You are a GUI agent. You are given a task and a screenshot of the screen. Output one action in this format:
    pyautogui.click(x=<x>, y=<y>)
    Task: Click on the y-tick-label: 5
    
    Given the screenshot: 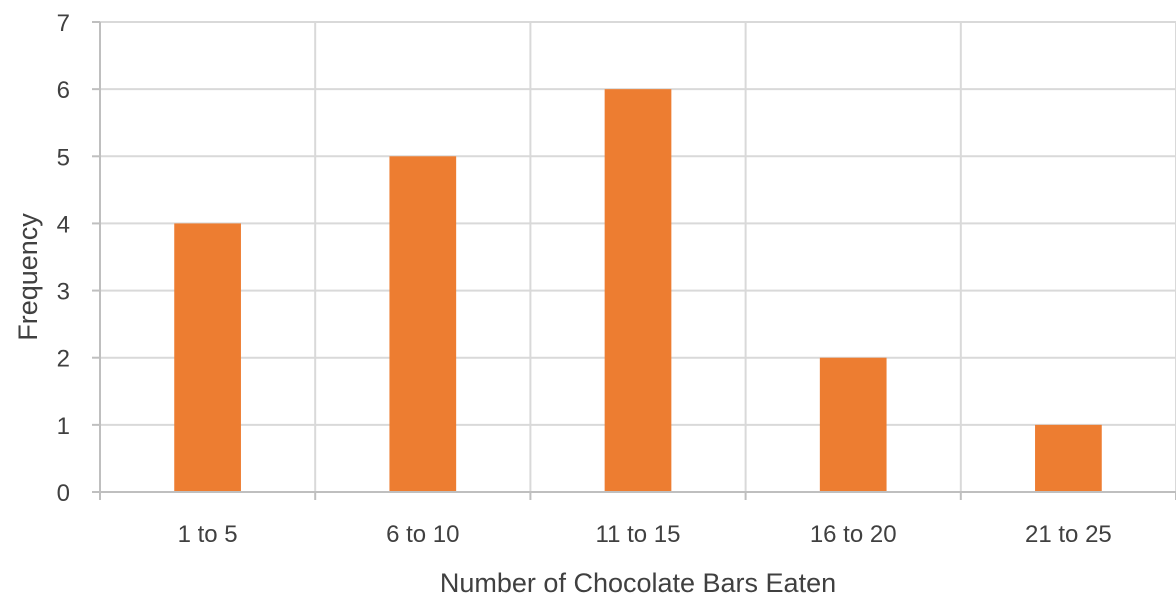 What is the action you would take?
    pyautogui.click(x=63, y=157)
    